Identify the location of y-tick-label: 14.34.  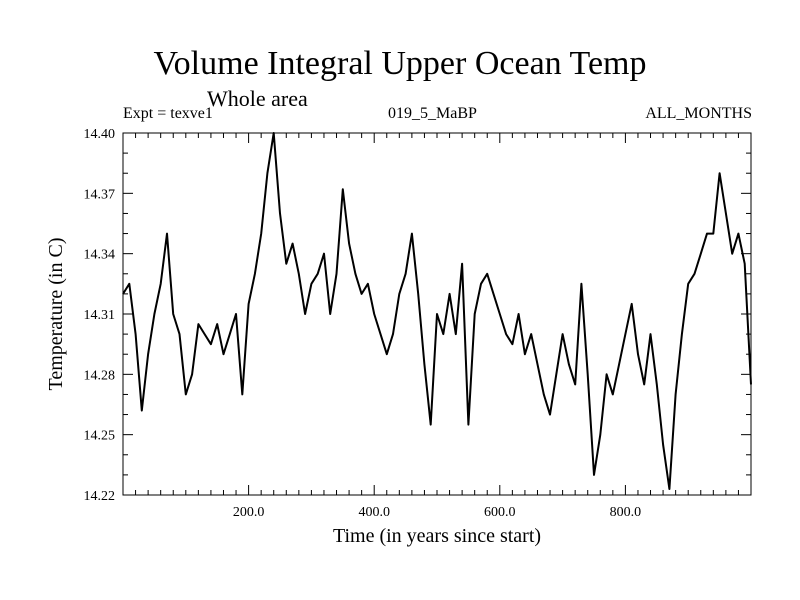
(100, 255).